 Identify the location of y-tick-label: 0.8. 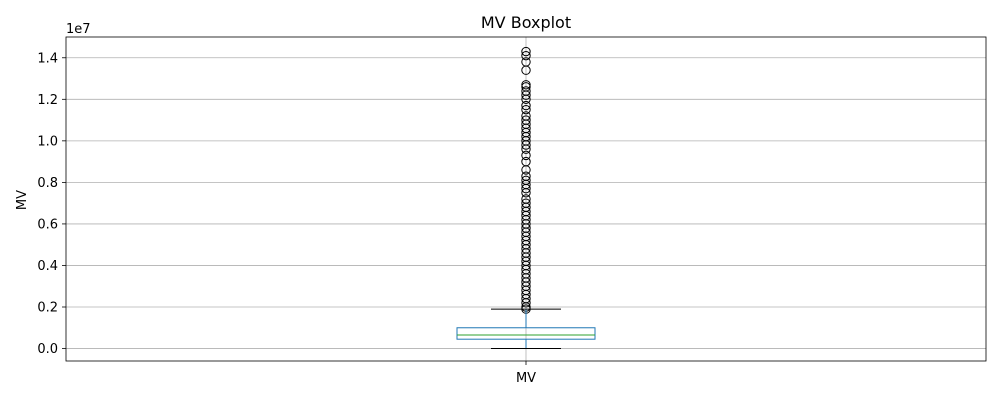
(47, 183).